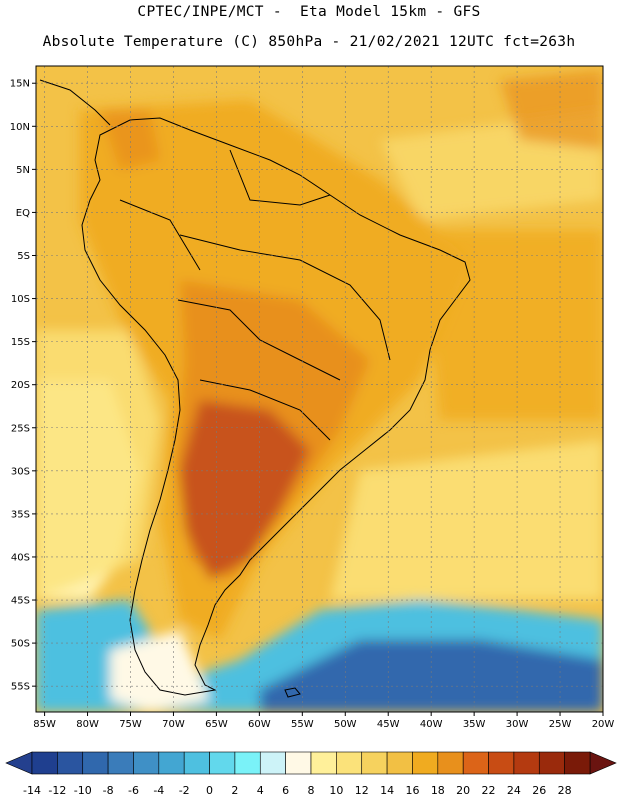 The image size is (618, 800). What do you see at coordinates (57, 790) in the screenshot?
I see `colorbar-label: -12` at bounding box center [57, 790].